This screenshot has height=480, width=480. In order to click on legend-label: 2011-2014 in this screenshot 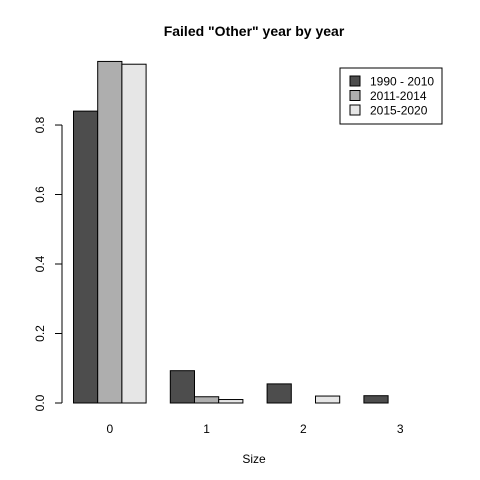, I will do `click(398, 96)`.